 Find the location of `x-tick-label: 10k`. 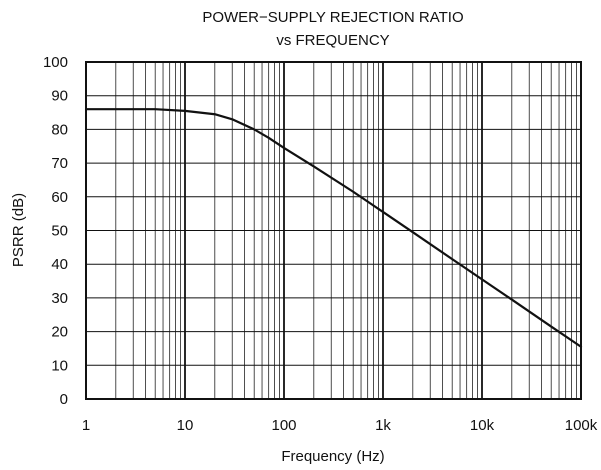

x-tick-label: 10k is located at coordinates (482, 425).